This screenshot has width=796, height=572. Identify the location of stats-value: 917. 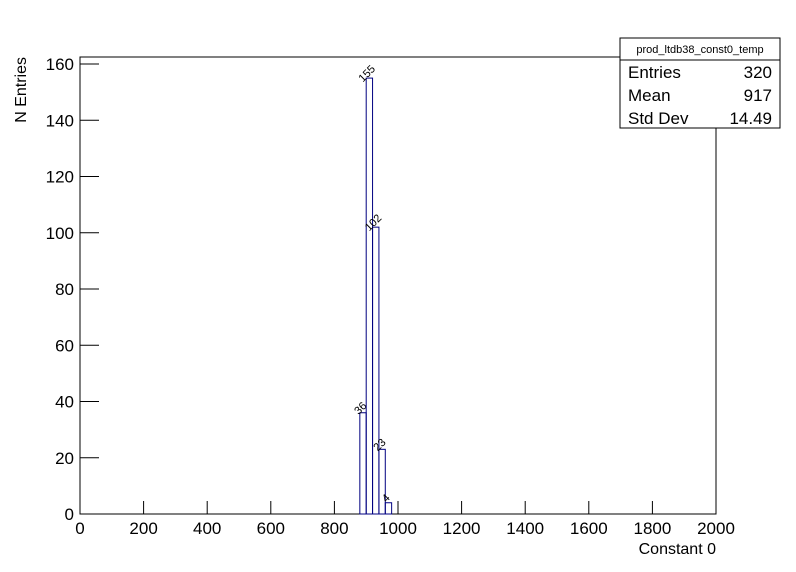
(758, 95).